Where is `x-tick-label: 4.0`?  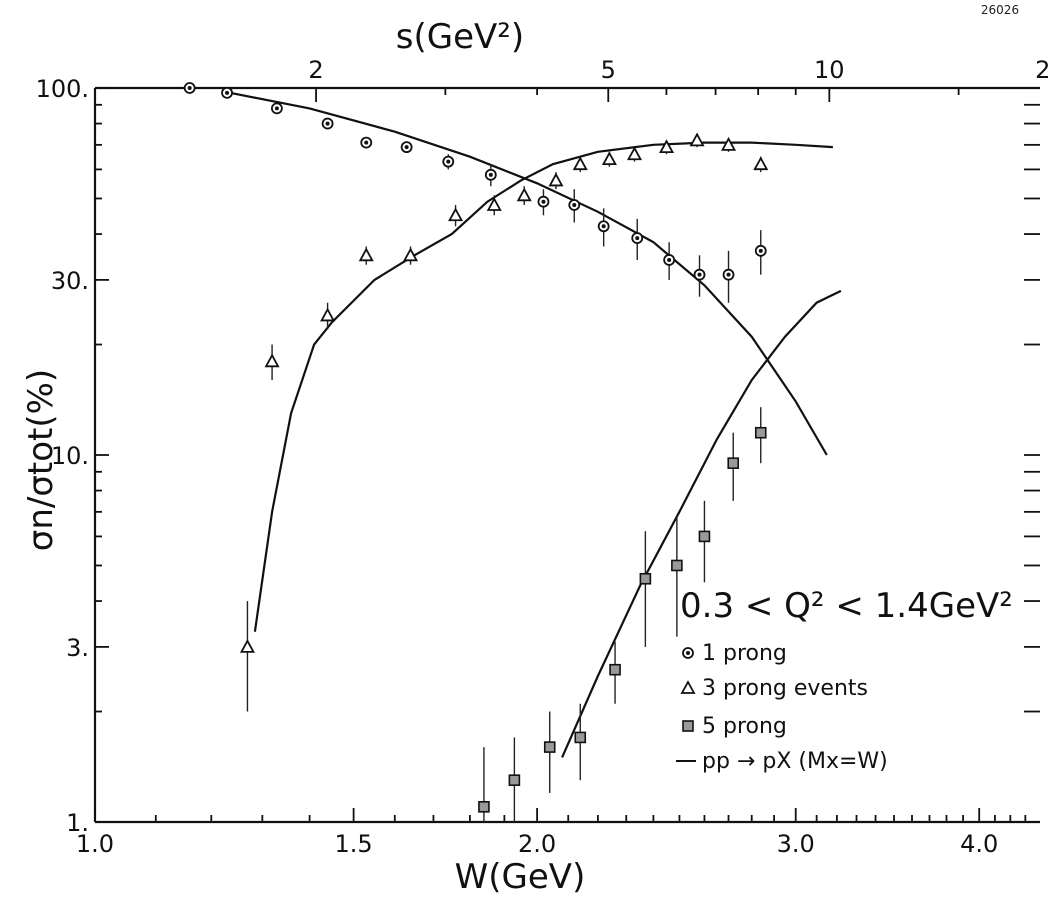 x-tick-label: 4.0 is located at coordinates (979, 844).